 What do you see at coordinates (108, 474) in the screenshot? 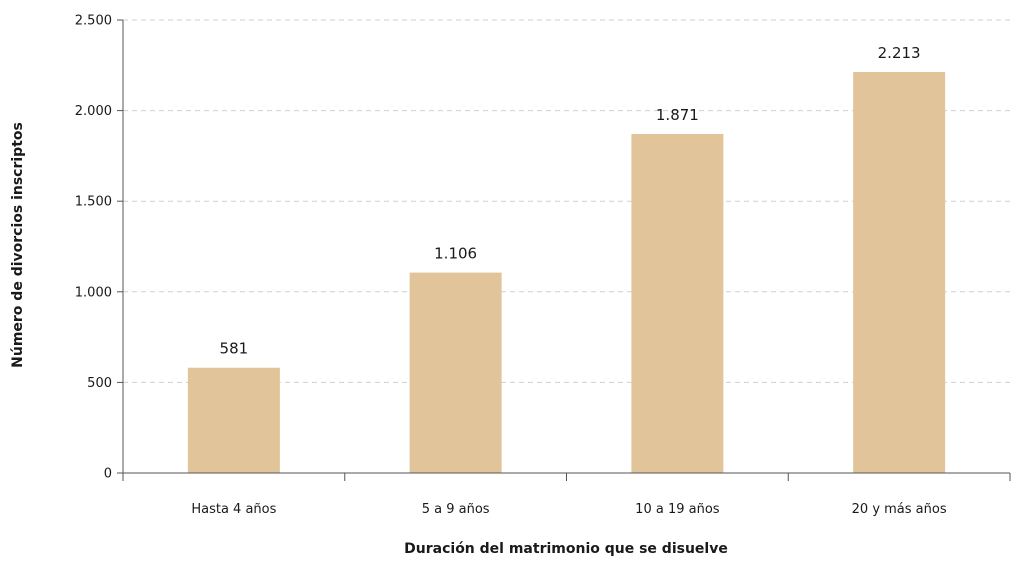
I see `y-tick-label: 0` at bounding box center [108, 474].